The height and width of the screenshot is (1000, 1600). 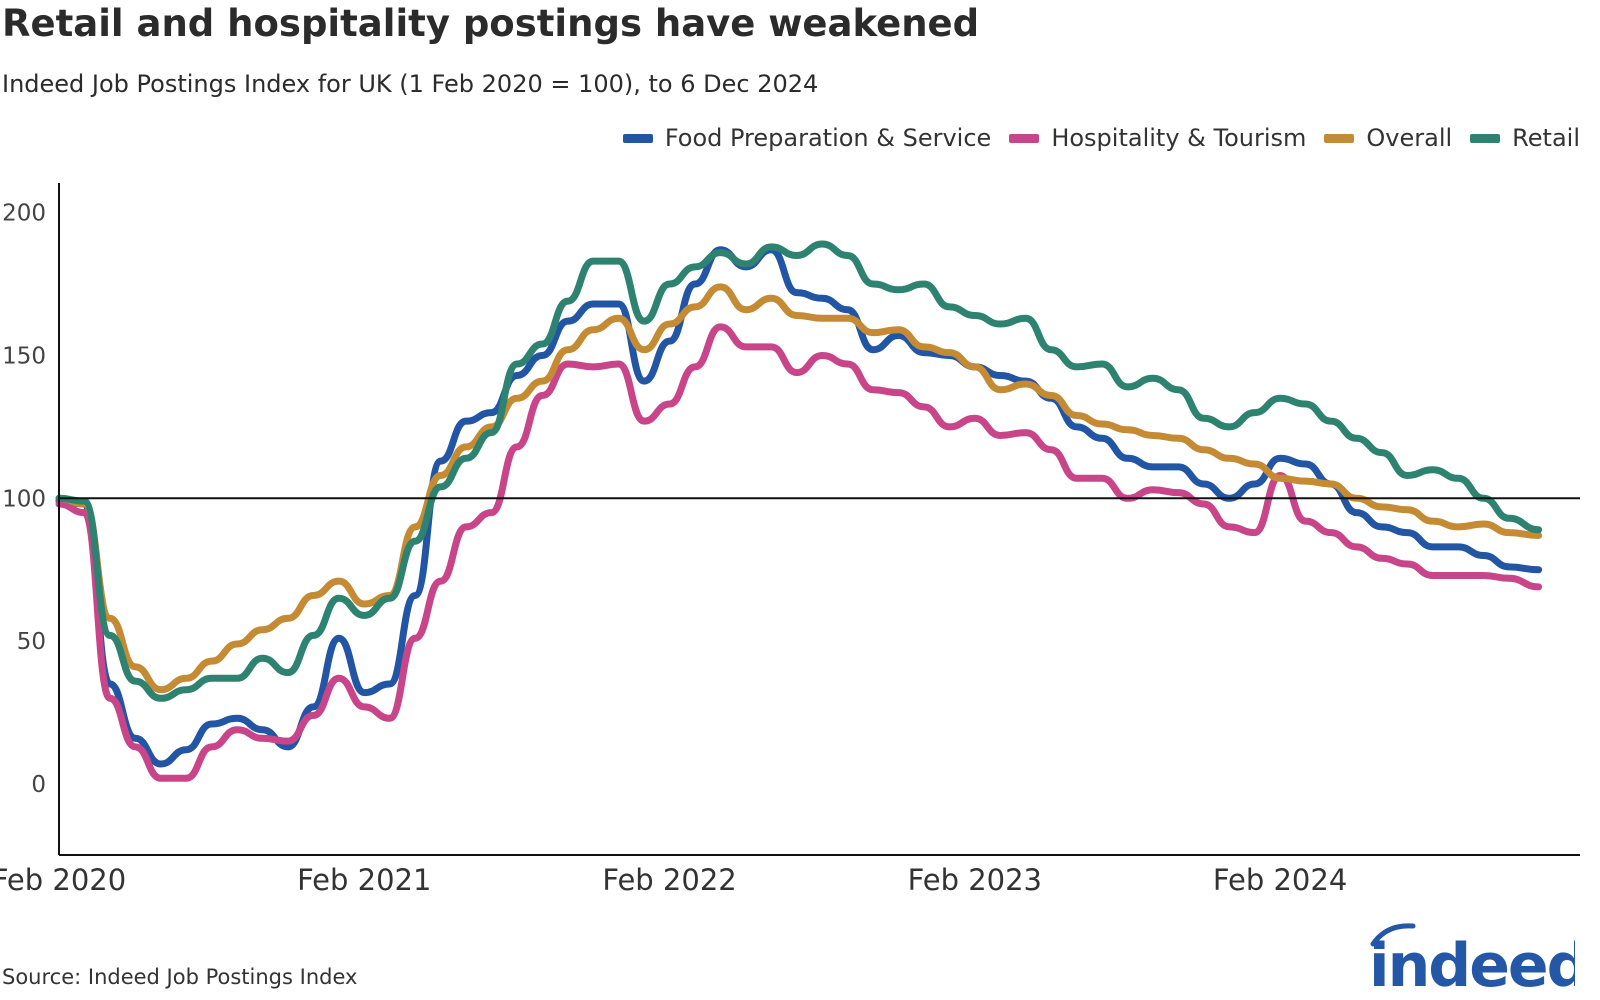 I want to click on legend-swatch-retail, so click(x=1485, y=138).